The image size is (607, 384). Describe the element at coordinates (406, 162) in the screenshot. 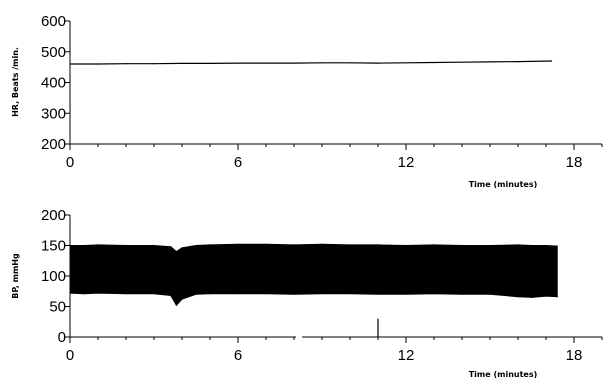

I see `hr-x-tick-label: 12` at that location.